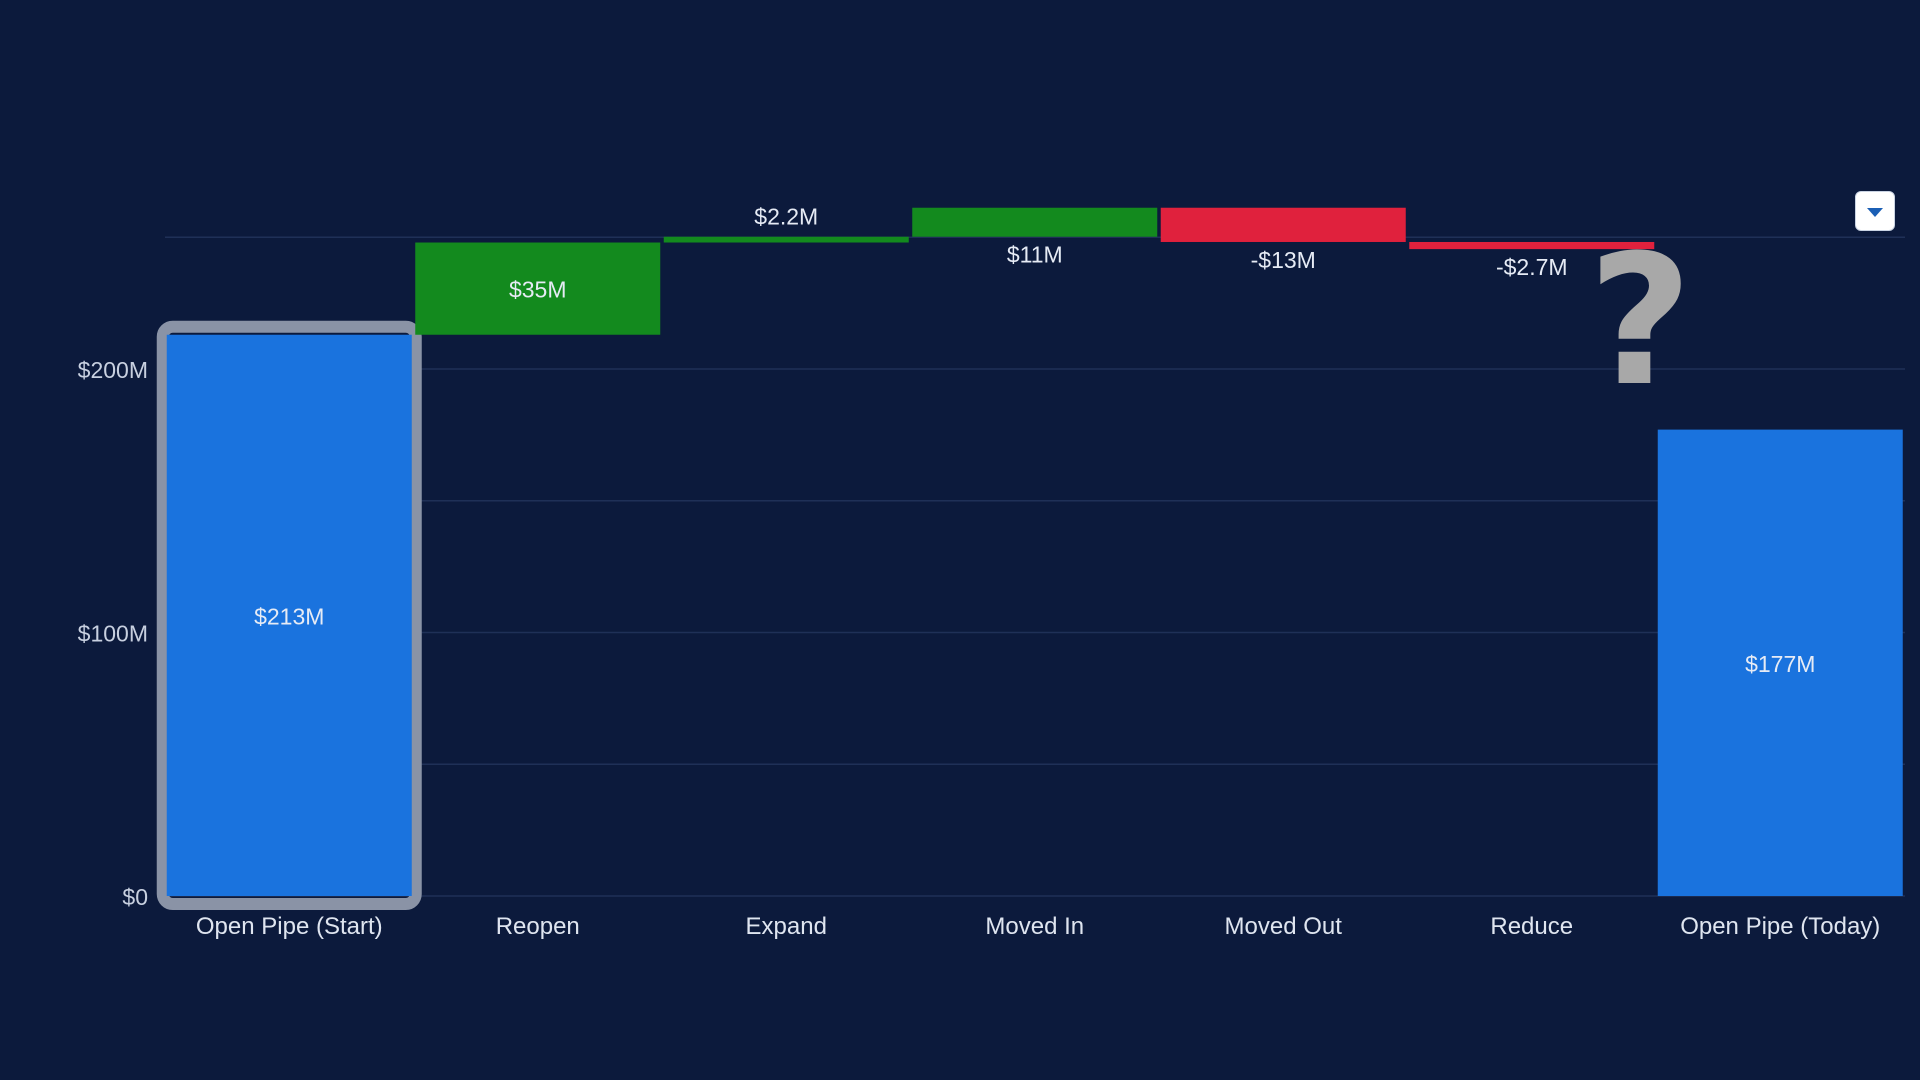 Image resolution: width=1920 pixels, height=1080 pixels. I want to click on chevron-down-icon, so click(1875, 212).